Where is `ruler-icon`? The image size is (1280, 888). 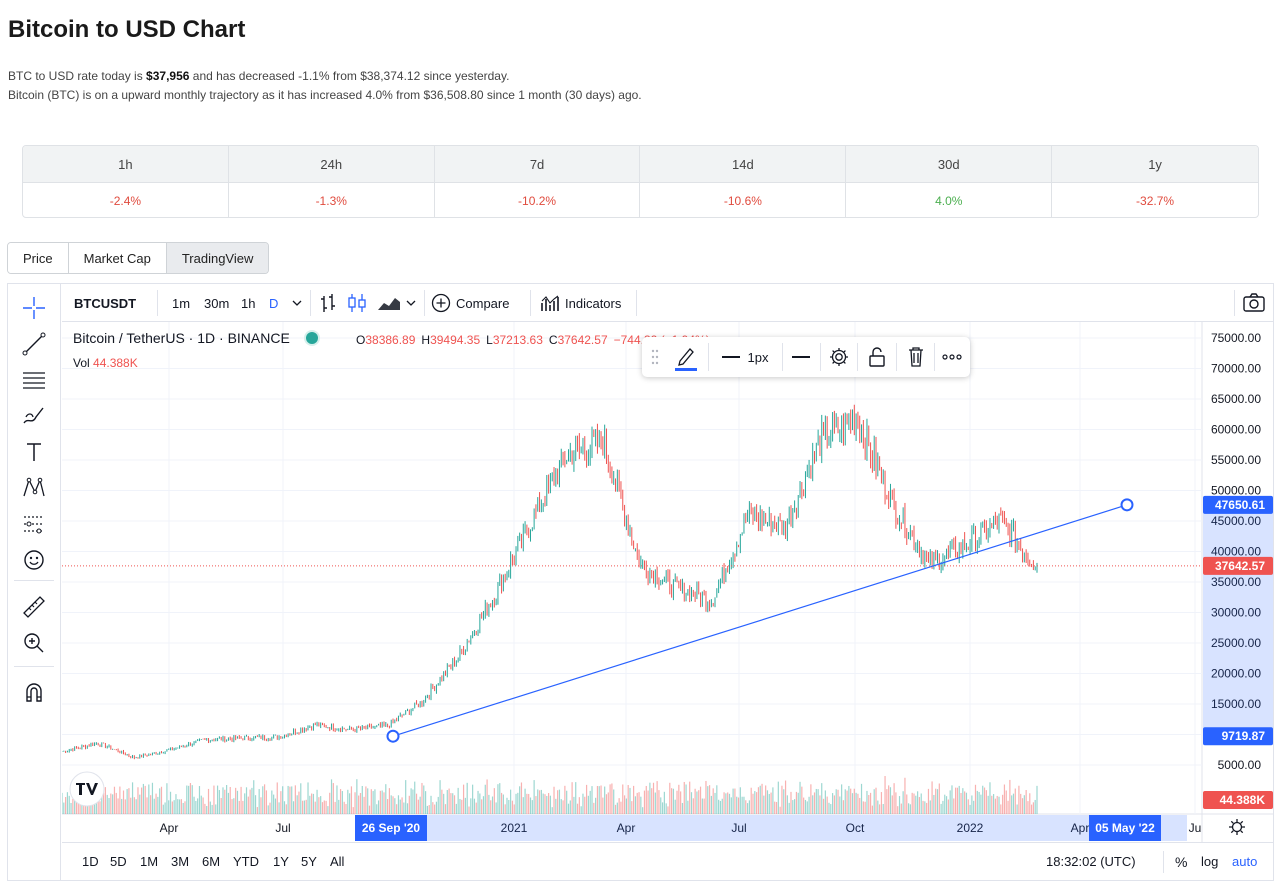 ruler-icon is located at coordinates (34, 607).